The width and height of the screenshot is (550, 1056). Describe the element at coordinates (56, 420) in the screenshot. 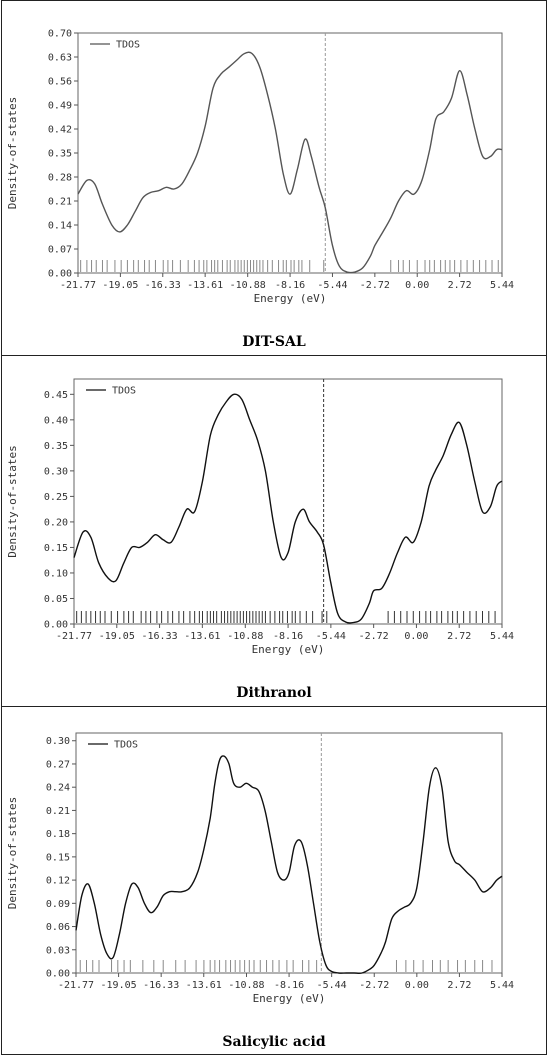

I see `y-tick-label: 0.40` at that location.